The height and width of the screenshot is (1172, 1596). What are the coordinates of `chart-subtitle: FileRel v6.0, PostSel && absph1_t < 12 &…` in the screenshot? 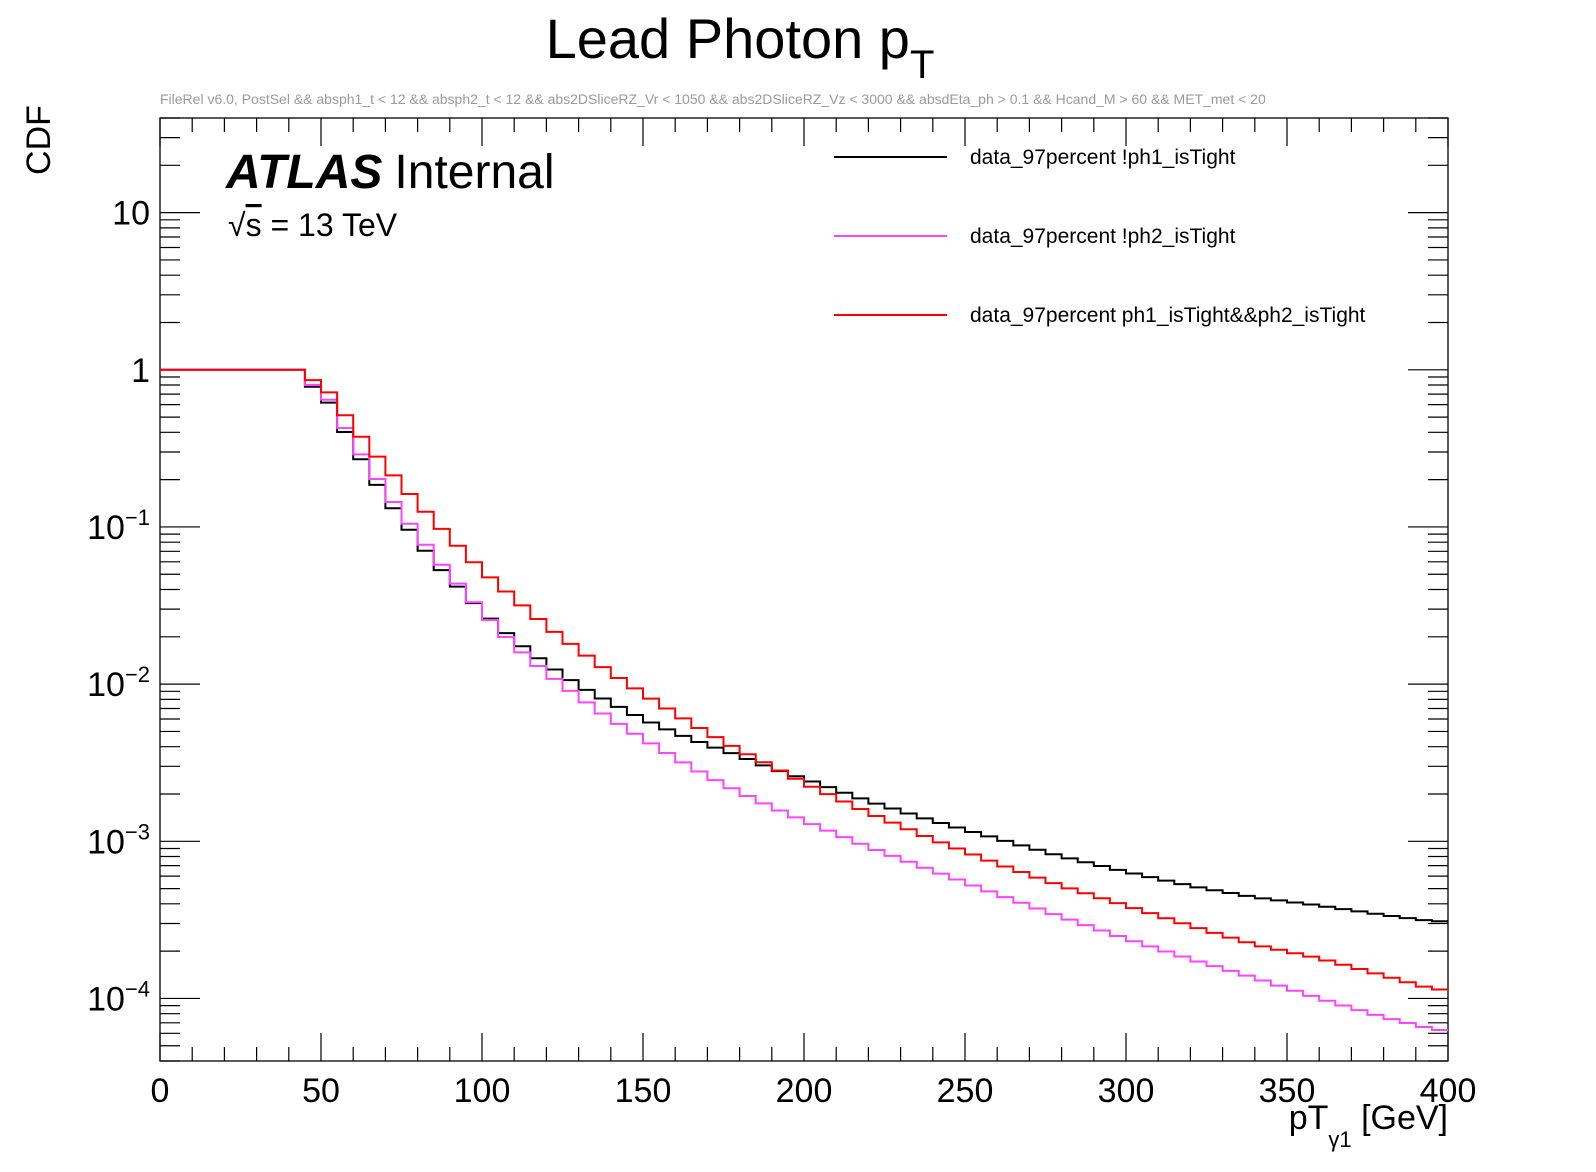 It's located at (713, 99).